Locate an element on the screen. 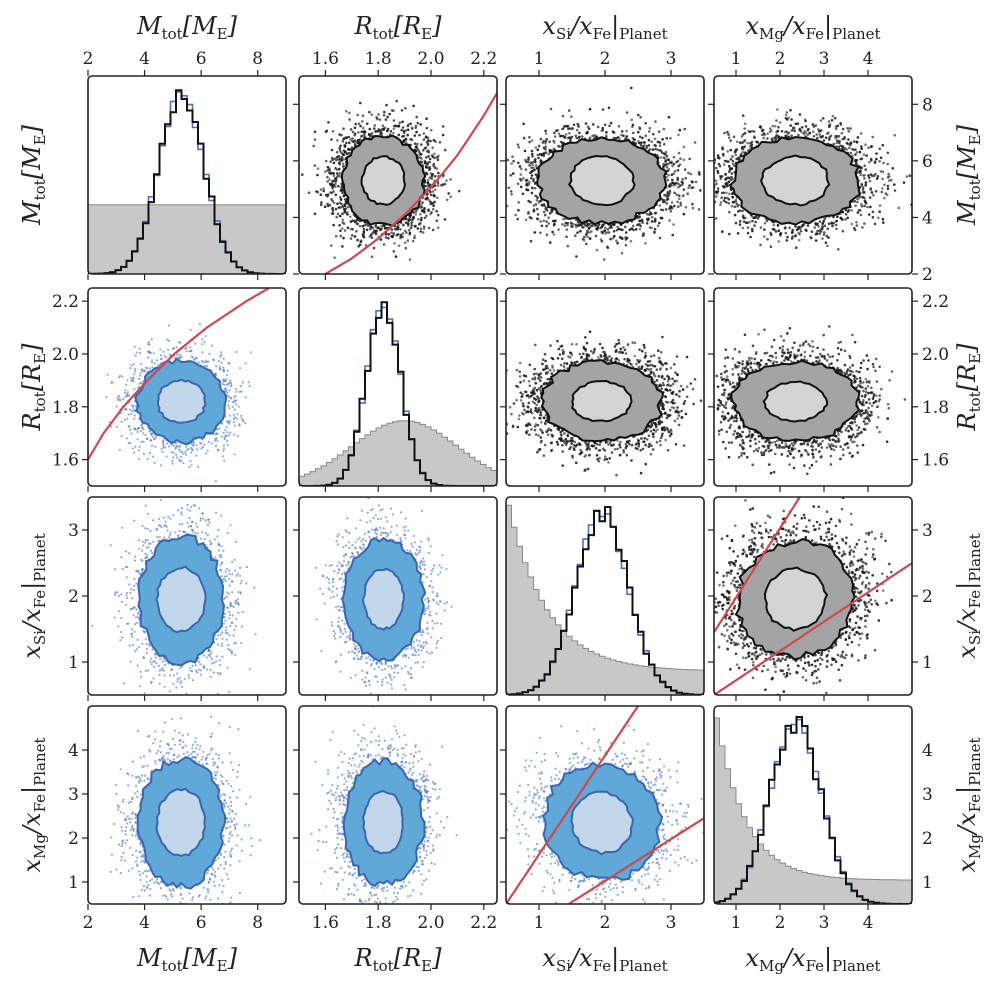 This screenshot has height=1000, width=1000. panel-R-vs-Si is located at coordinates (604, 403).